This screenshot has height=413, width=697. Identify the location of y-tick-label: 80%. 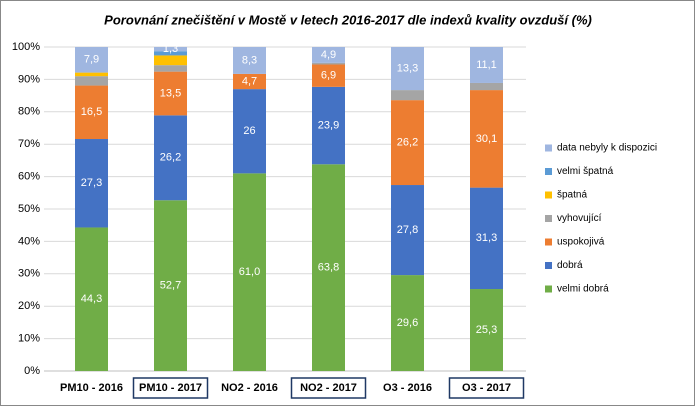
(29, 112).